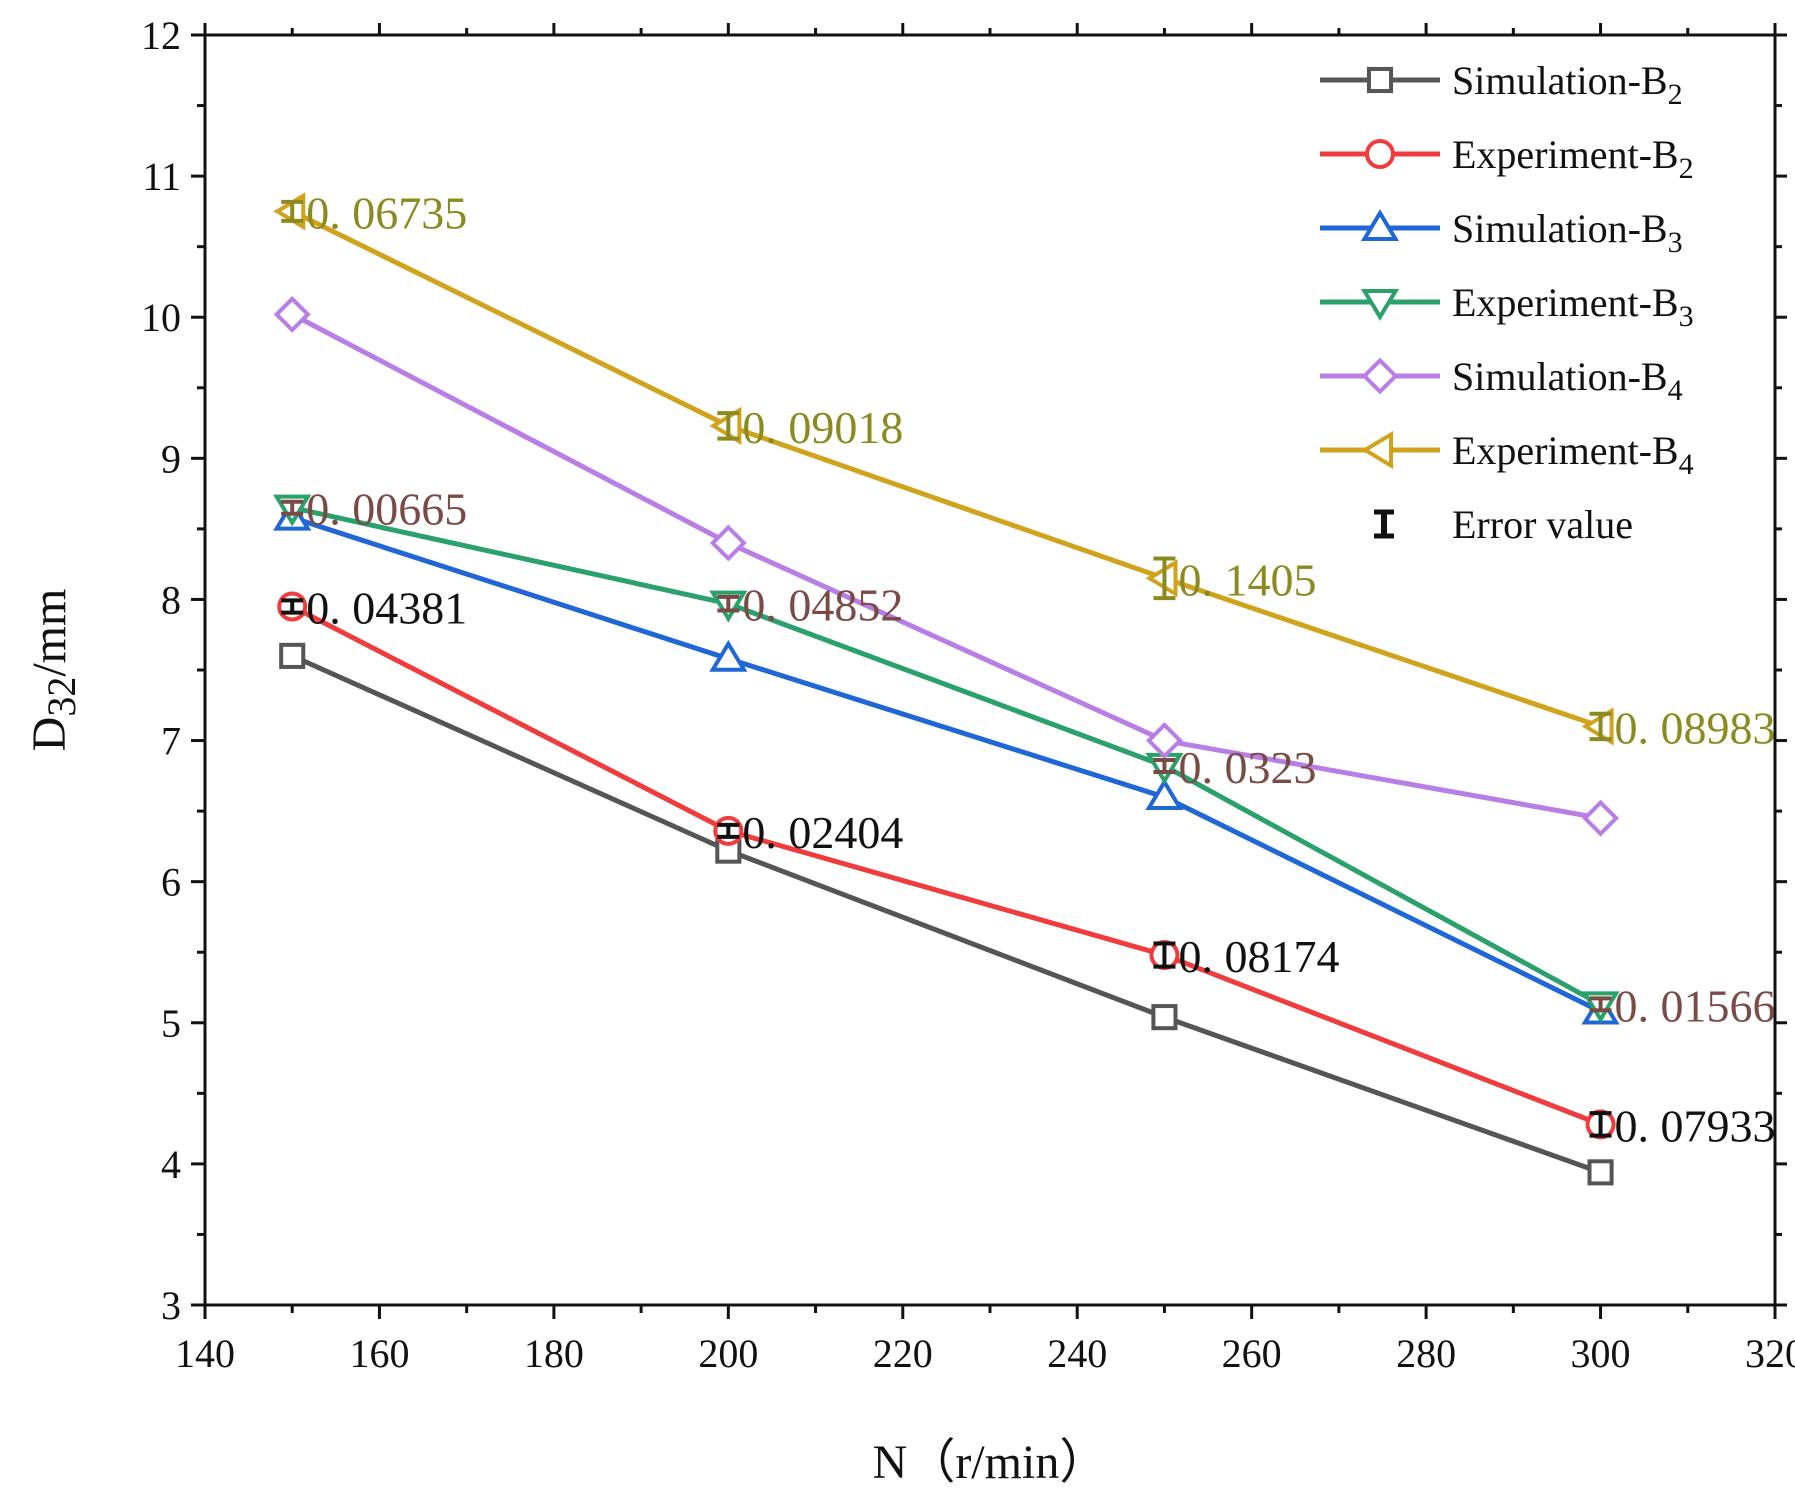 This screenshot has width=1795, height=1509. I want to click on x-axis-title: N（r/min）, so click(990, 1462).